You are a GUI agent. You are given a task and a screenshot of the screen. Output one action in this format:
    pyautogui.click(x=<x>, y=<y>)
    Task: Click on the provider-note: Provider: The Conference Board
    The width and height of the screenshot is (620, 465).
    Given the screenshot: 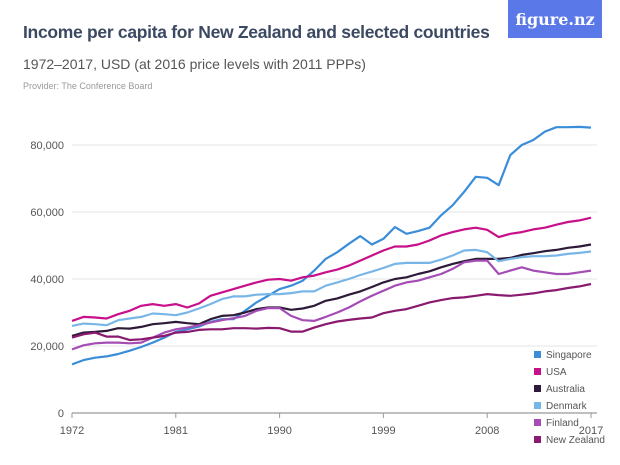 What is the action you would take?
    pyautogui.click(x=88, y=86)
    